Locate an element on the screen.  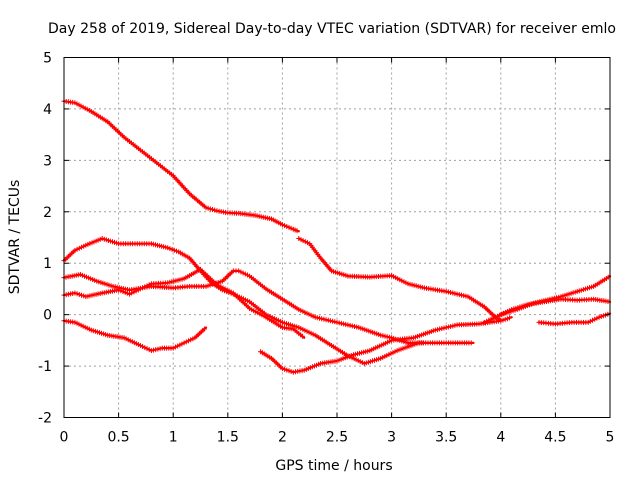
x-tick-label: 0.5 is located at coordinates (118, 438).